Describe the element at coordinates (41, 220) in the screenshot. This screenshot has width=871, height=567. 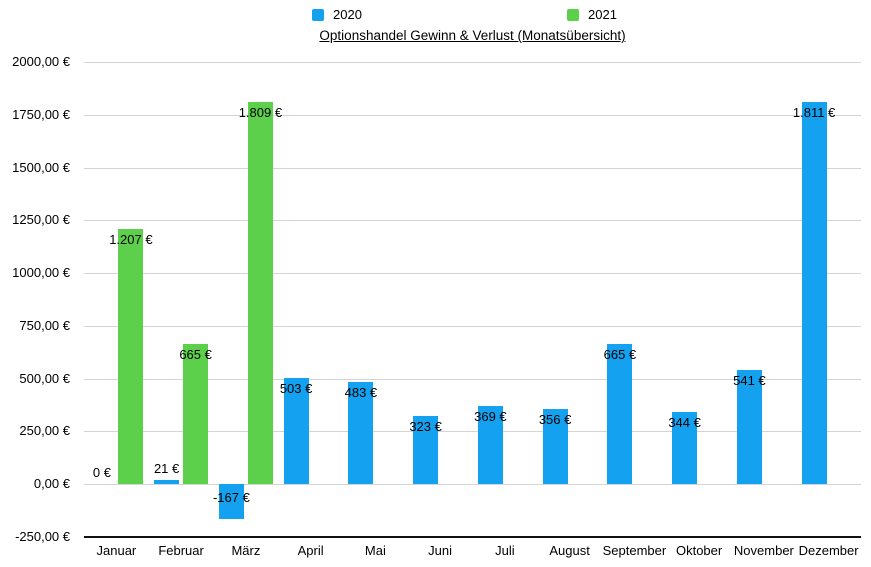
I see `y-axis-tick-label: 1250,00 €` at that location.